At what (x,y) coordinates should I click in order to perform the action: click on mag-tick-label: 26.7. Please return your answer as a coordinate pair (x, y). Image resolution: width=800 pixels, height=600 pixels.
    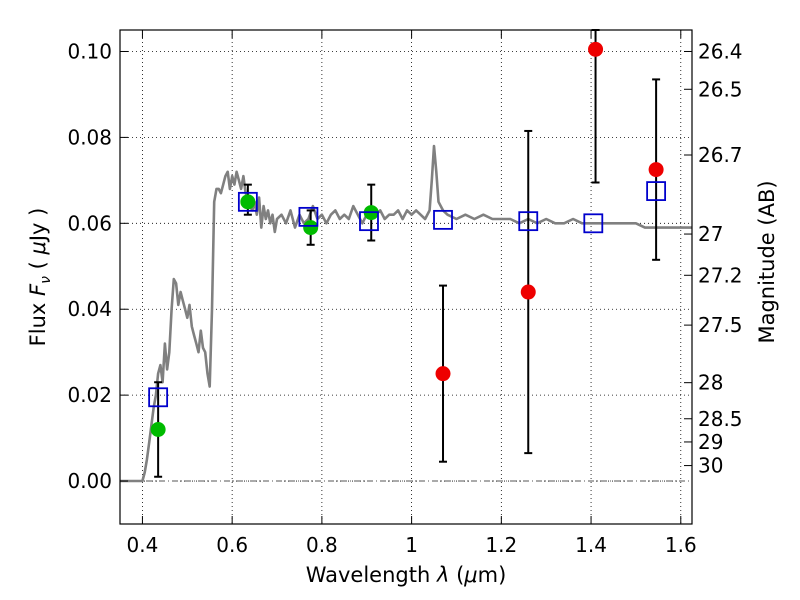
    Looking at the image, I should click on (720, 155).